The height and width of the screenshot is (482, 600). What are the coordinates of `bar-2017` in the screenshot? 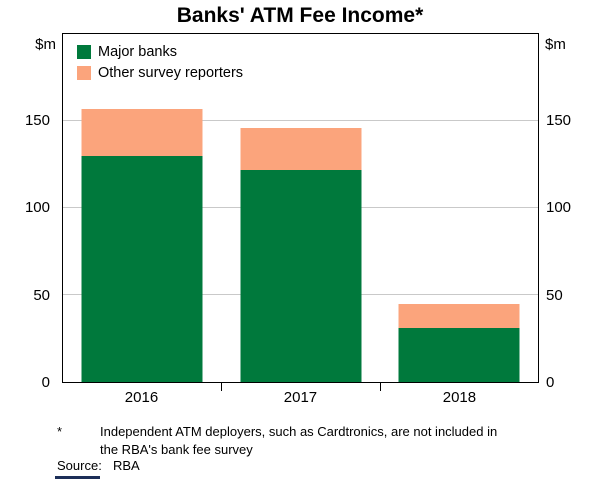 It's located at (300, 254).